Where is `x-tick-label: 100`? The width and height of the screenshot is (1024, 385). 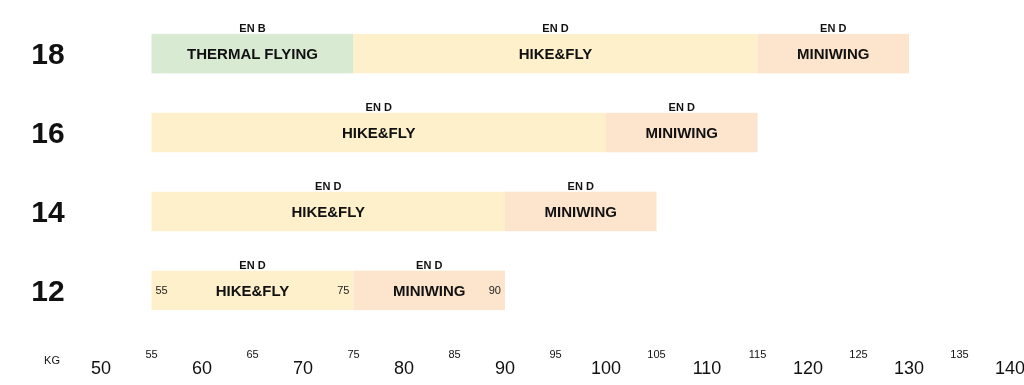
x-tick-label: 100 is located at coordinates (606, 368).